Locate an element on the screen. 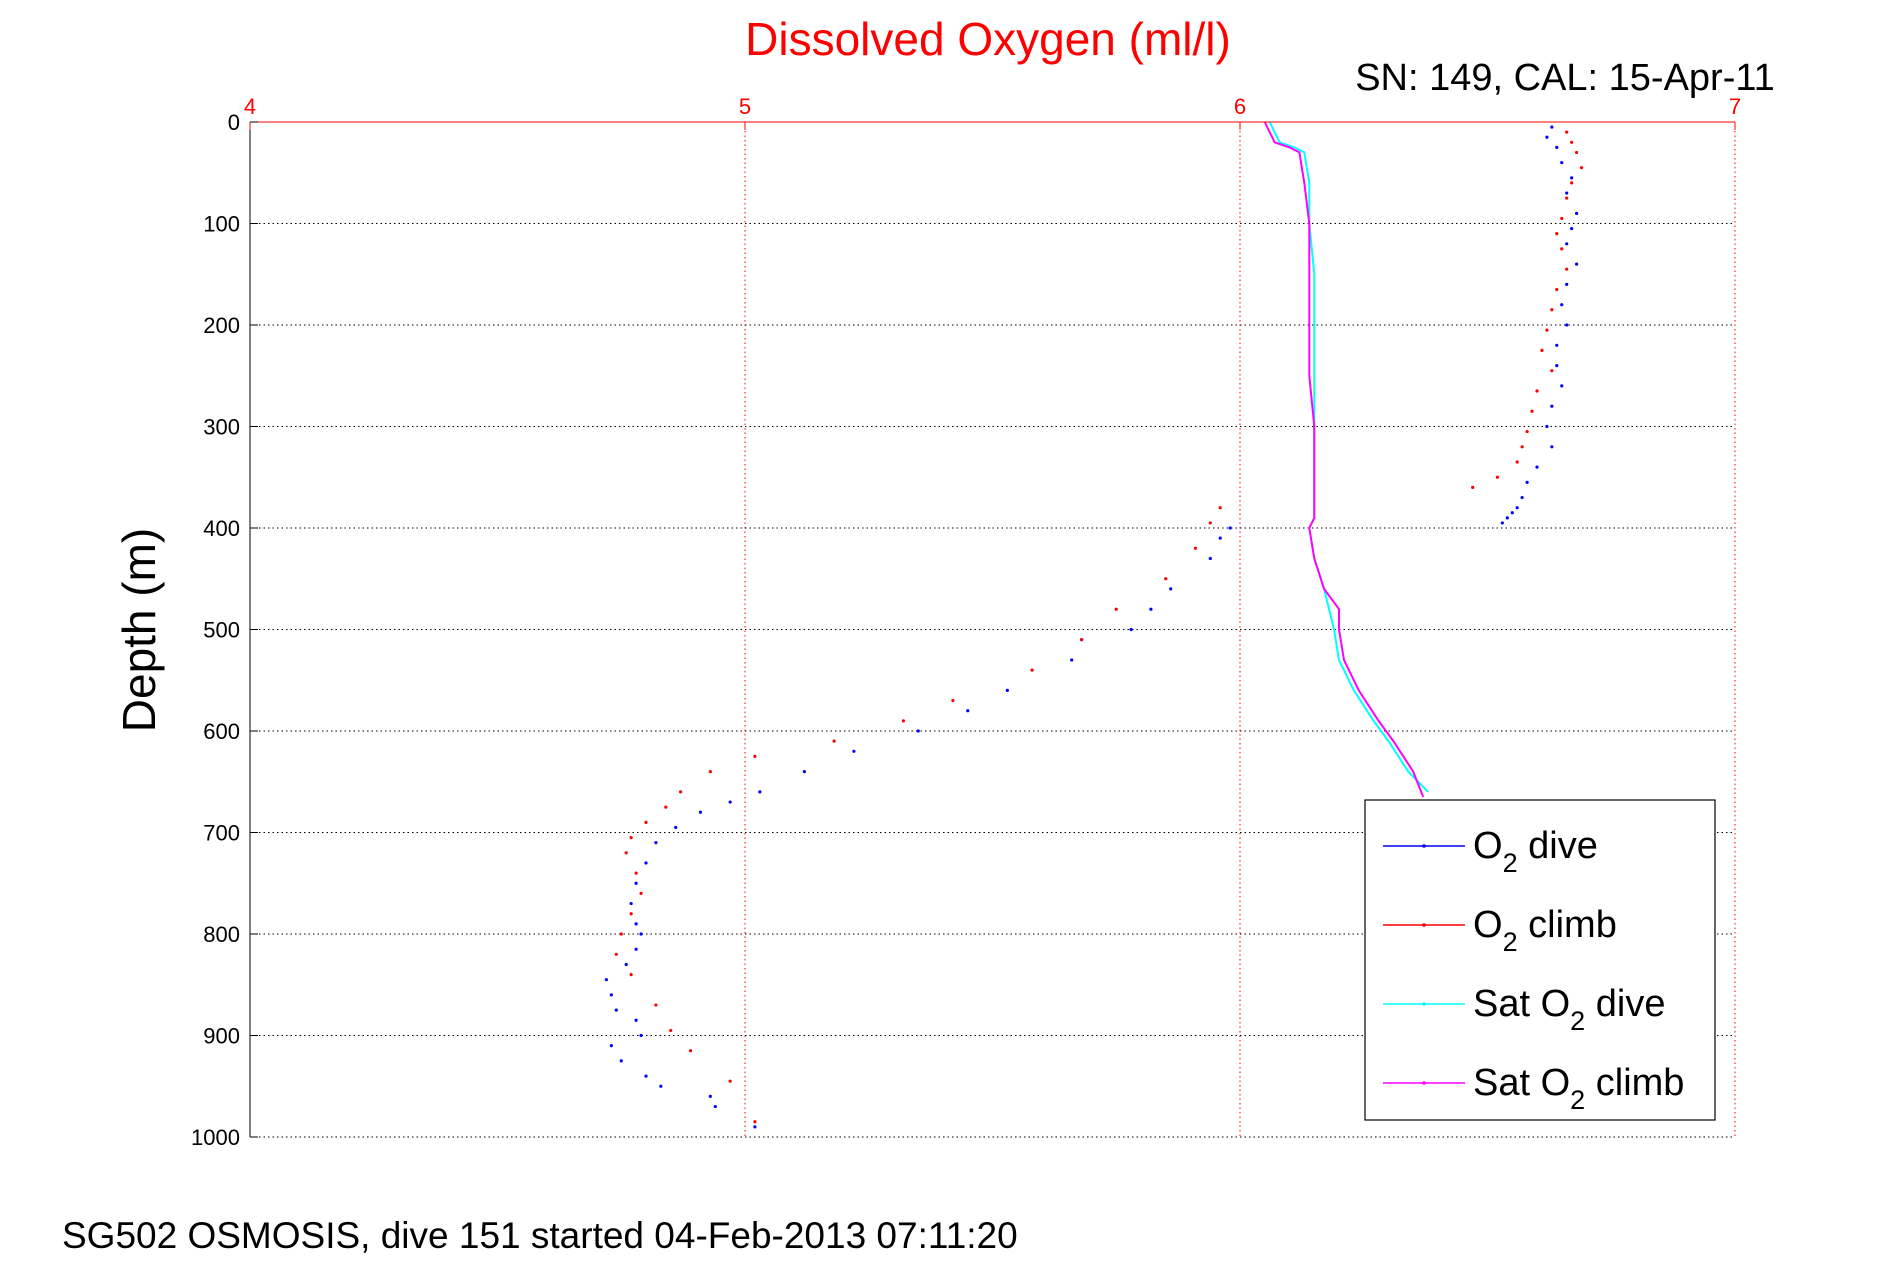 This screenshot has height=1262, width=1891. legend-box is located at coordinates (1540, 960).